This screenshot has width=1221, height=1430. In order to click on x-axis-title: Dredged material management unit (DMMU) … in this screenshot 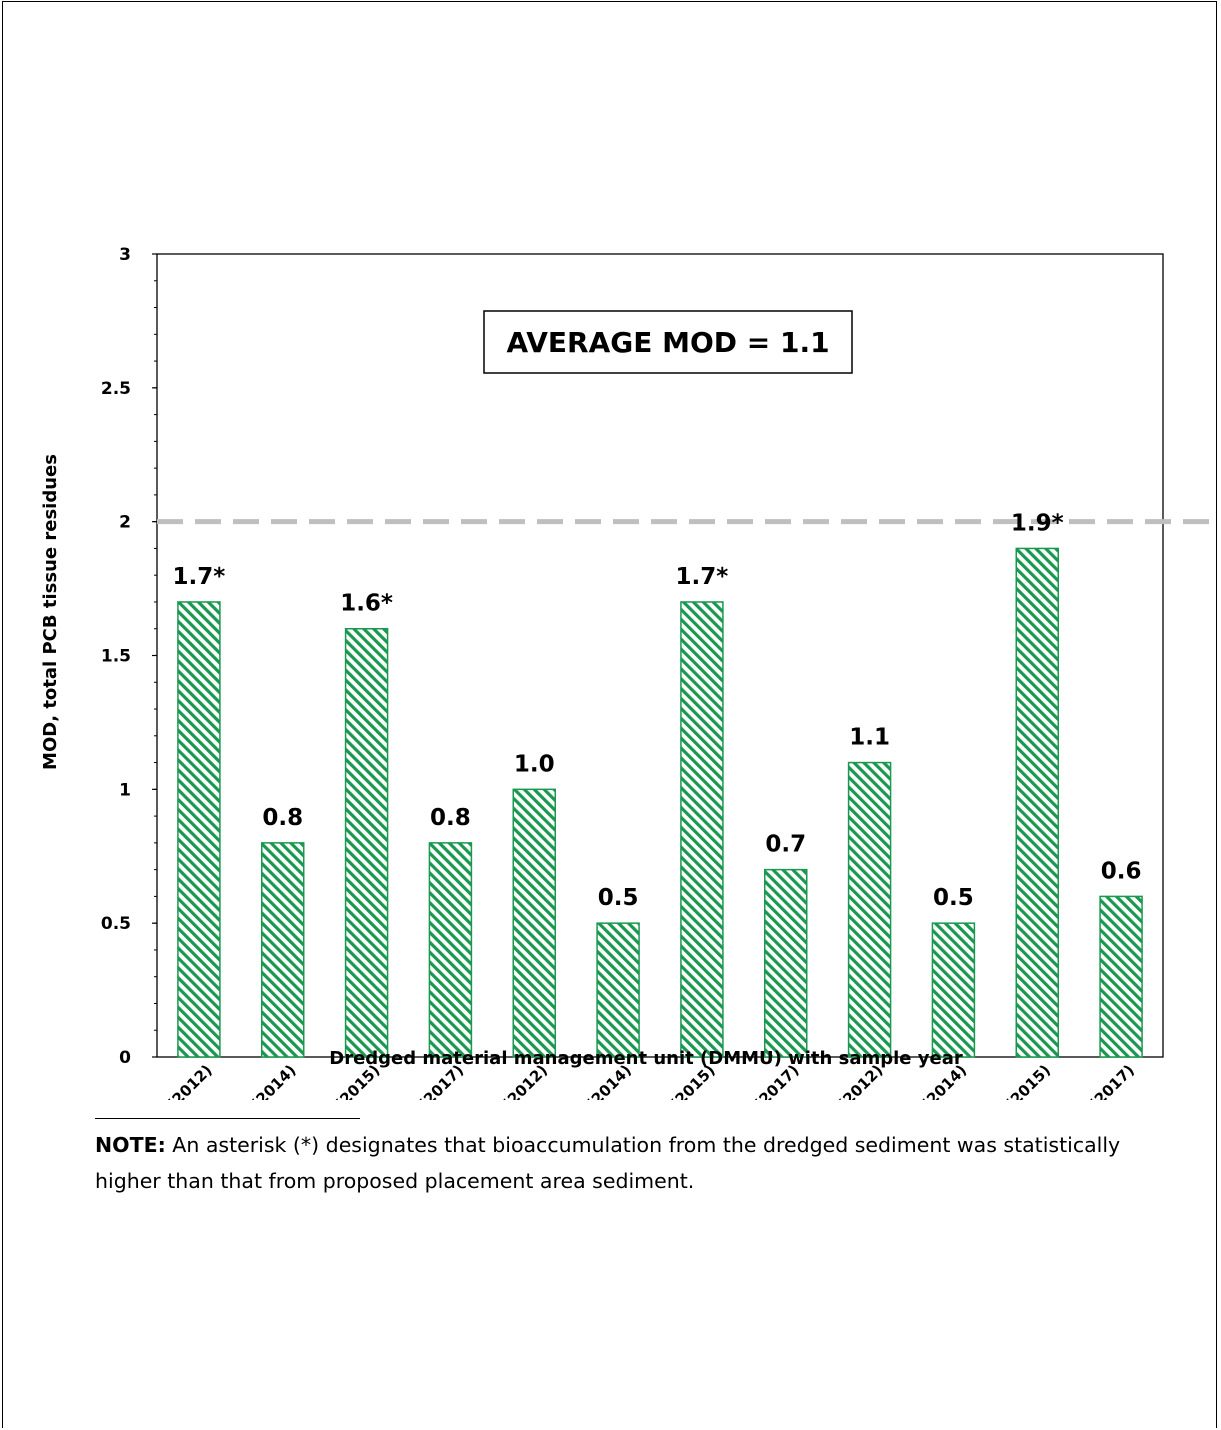, I will do `click(646, 1058)`.